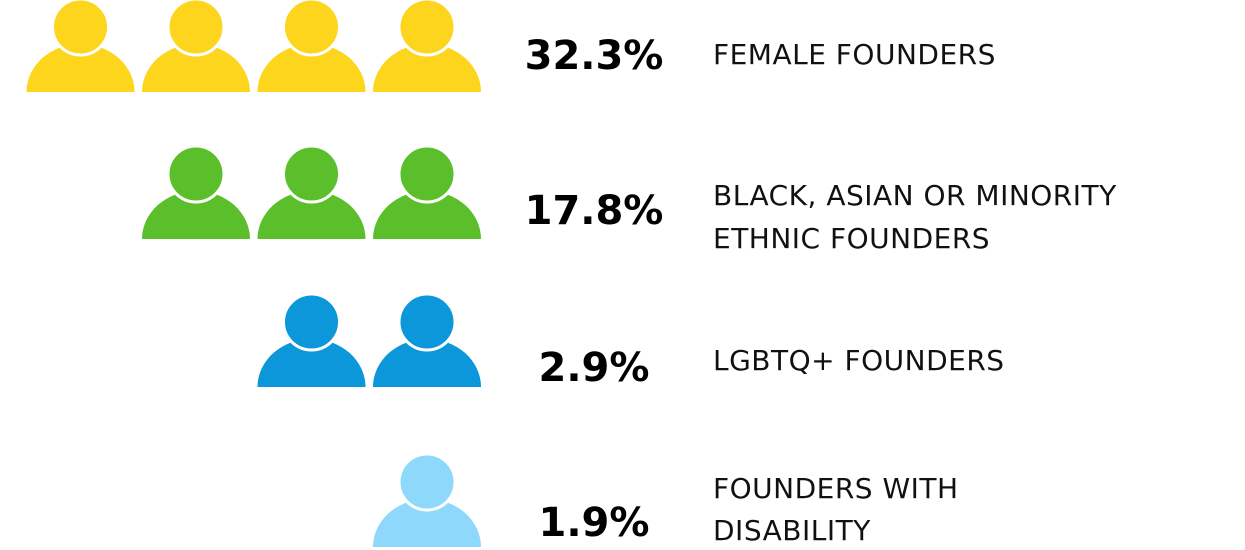  I want to click on percentage: 2.9%, so click(594, 368).